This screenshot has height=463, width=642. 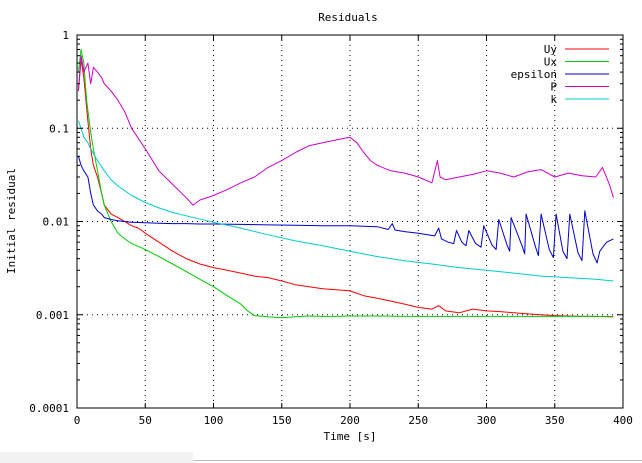 I want to click on y-tick-label: 1, so click(x=65, y=35).